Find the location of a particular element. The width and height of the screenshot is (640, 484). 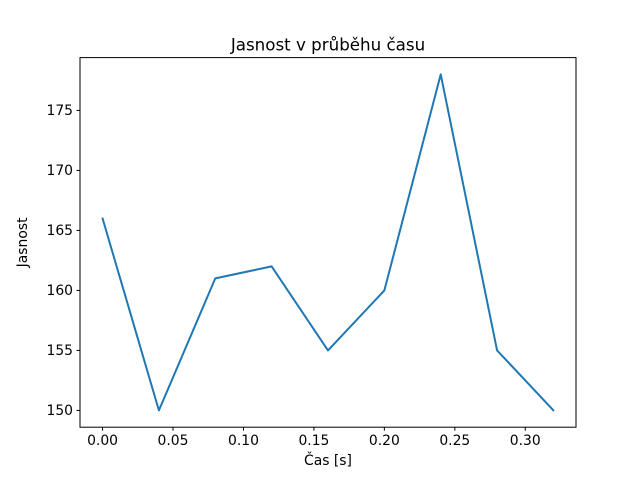

x-tick-label: 0.30 is located at coordinates (525, 441).